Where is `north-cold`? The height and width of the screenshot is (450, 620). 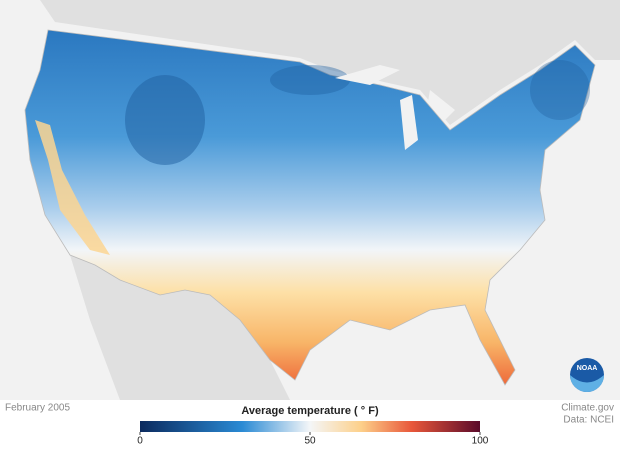 north-cold is located at coordinates (310, 80).